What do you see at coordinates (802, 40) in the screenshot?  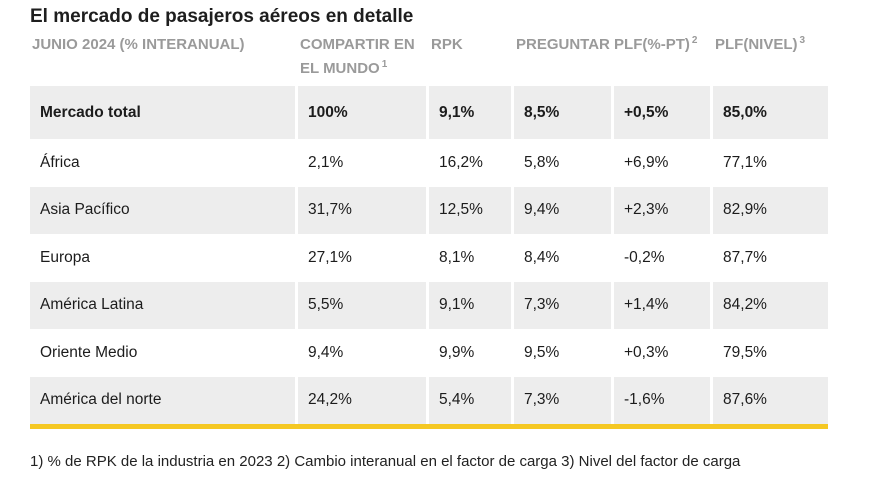 I see `footnote-marker-3: 3` at bounding box center [802, 40].